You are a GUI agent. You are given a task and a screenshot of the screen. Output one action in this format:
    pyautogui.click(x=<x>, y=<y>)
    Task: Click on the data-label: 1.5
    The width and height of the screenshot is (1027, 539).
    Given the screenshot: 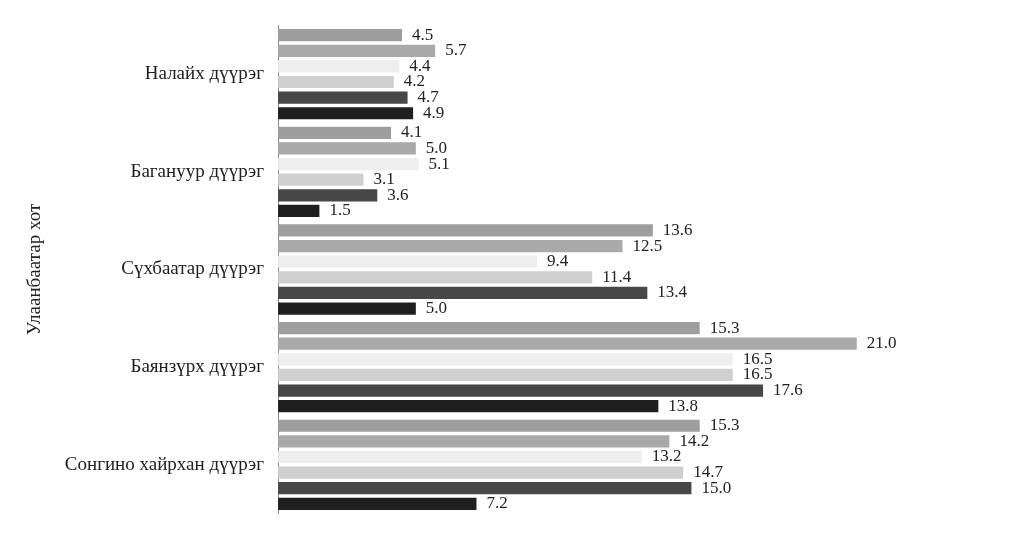 What is the action you would take?
    pyautogui.click(x=340, y=210)
    